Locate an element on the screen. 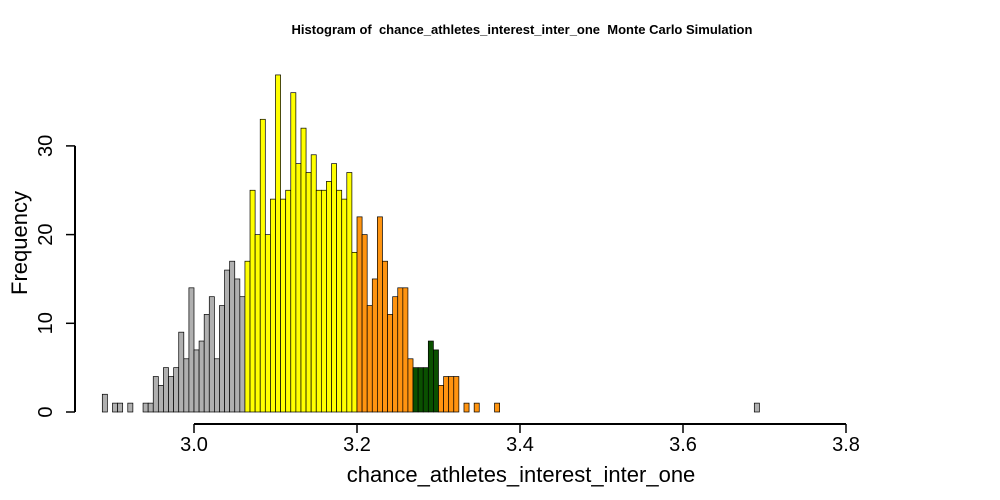 This screenshot has height=500, width=1000. x-tick-label: 3.2 is located at coordinates (357, 445).